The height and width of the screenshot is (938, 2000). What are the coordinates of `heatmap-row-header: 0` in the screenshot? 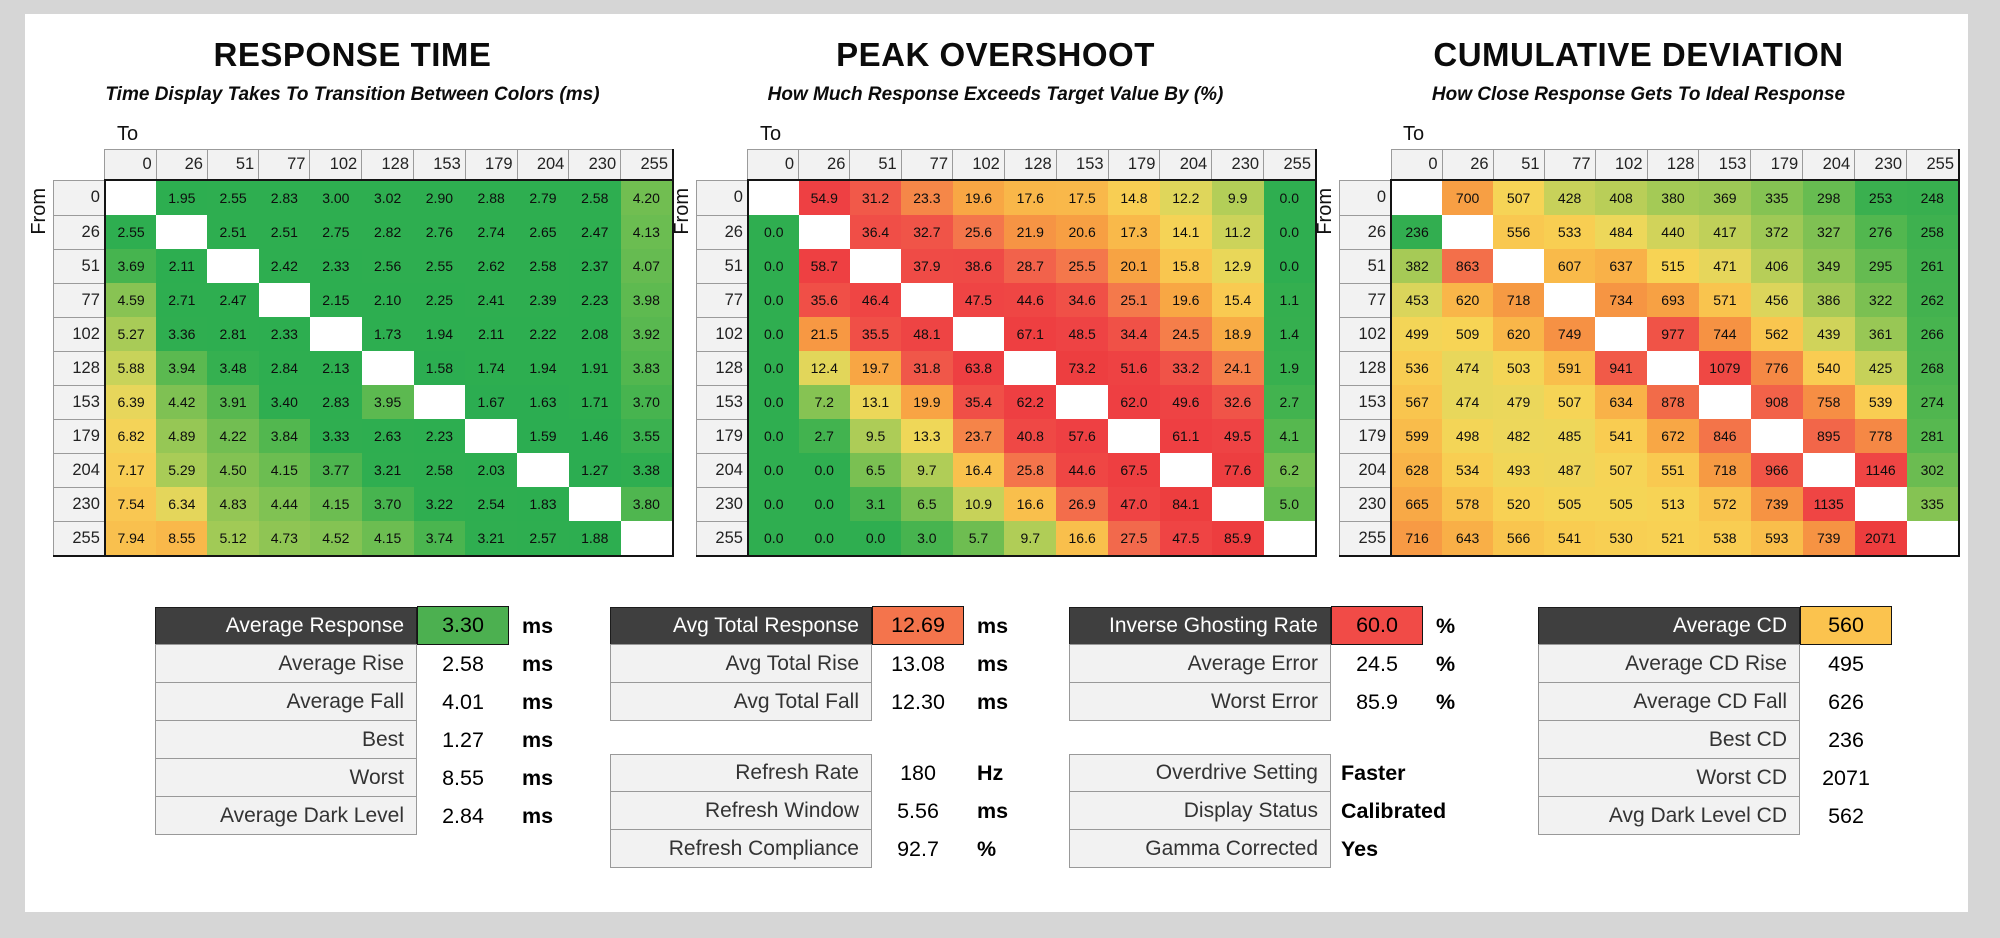 It's located at (1365, 197).